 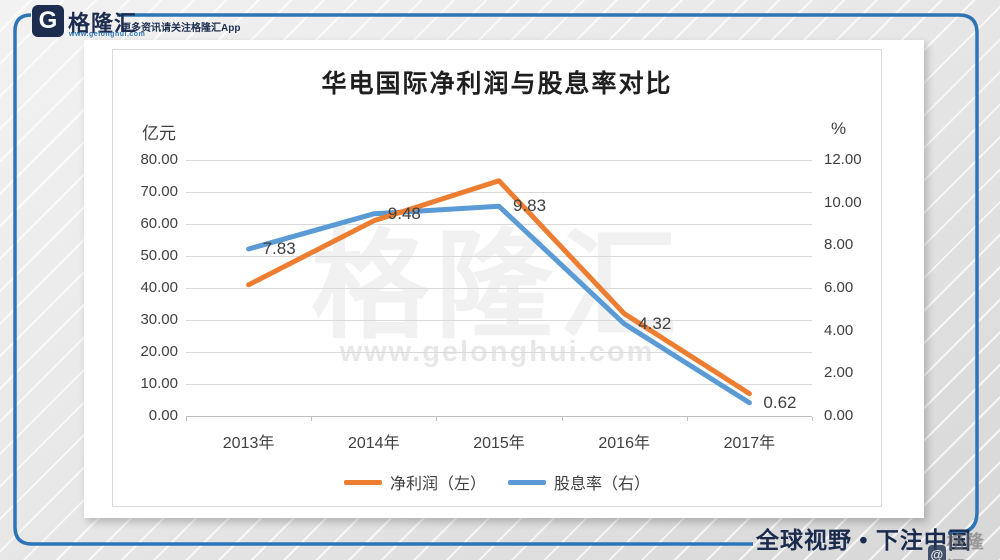 What do you see at coordinates (839, 128) in the screenshot?
I see `right-axis-unit-label: %` at bounding box center [839, 128].